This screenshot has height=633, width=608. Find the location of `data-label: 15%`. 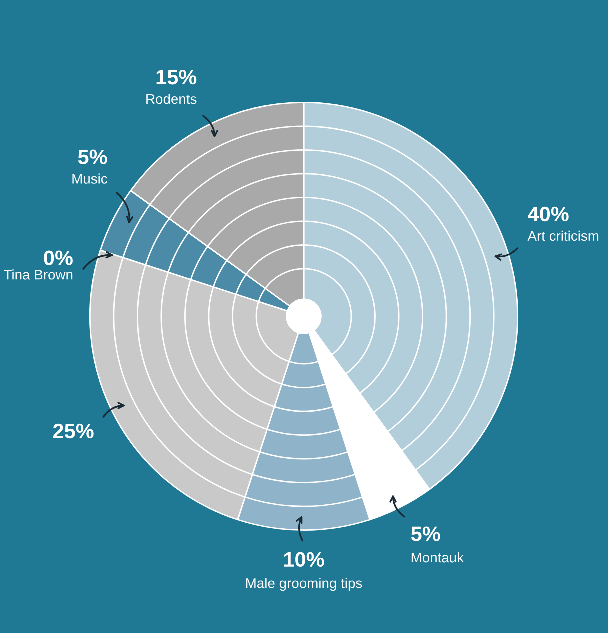

data-label: 15% is located at coordinates (176, 77).